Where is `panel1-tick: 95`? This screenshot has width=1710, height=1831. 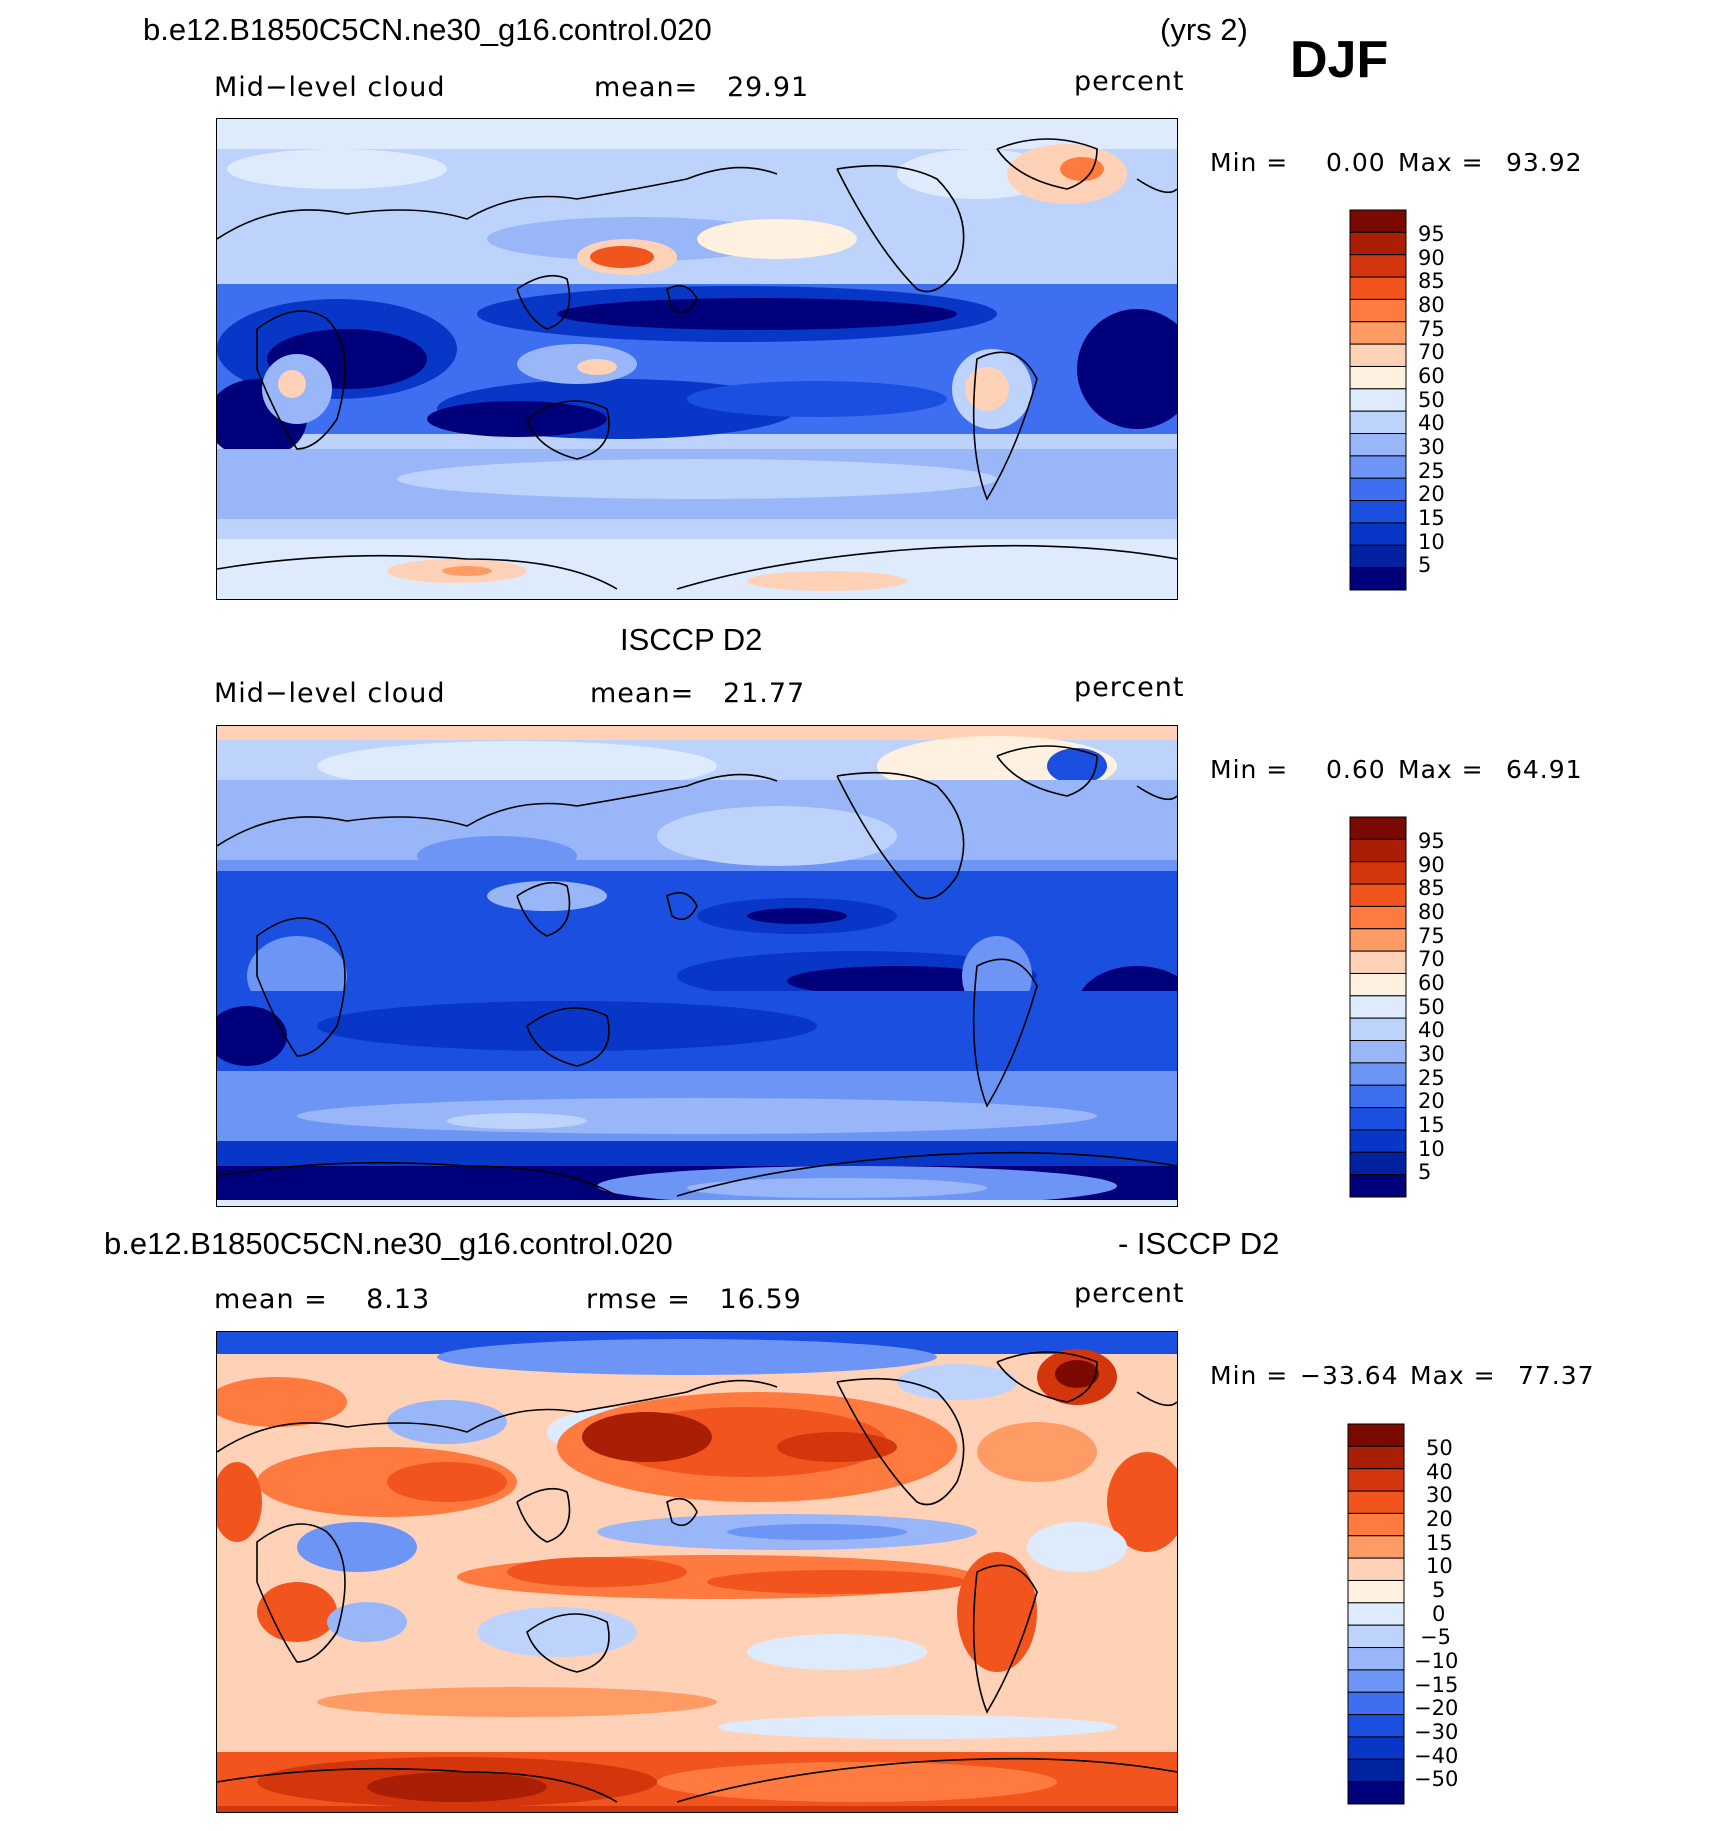
panel1-tick: 95 is located at coordinates (1431, 234).